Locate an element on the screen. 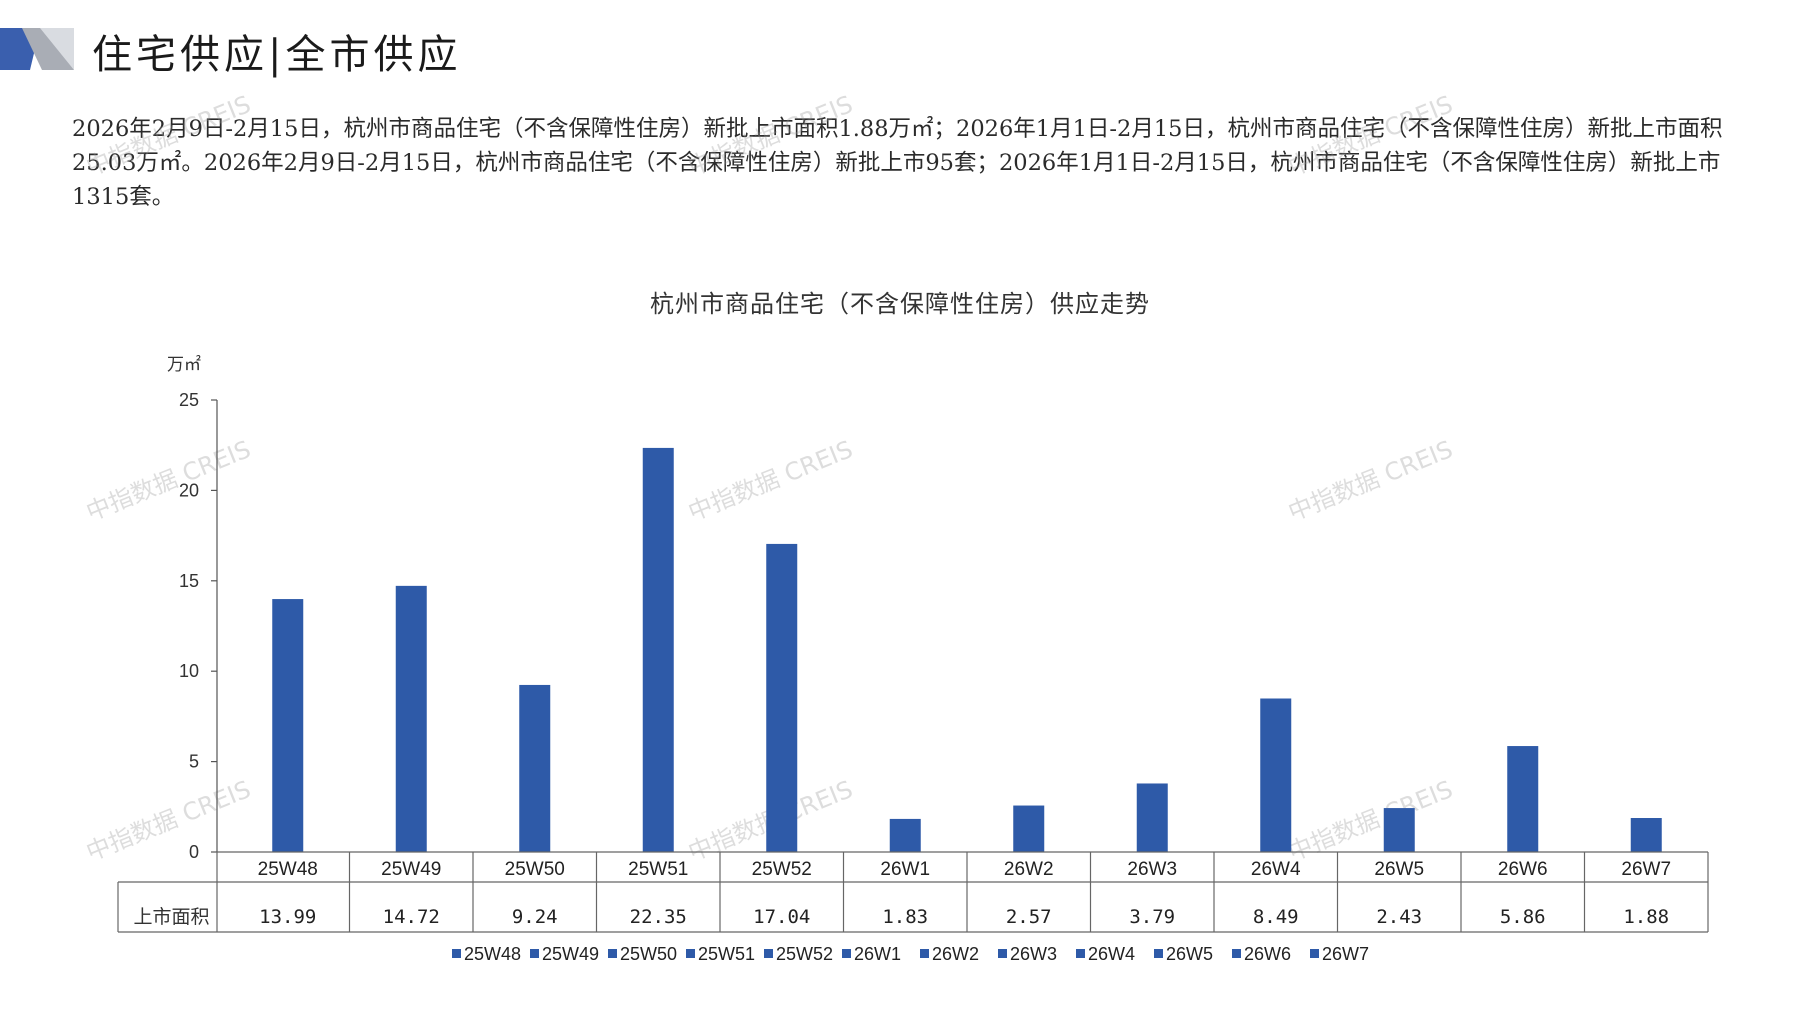  table-row-label: 上市面积 is located at coordinates (171, 917).